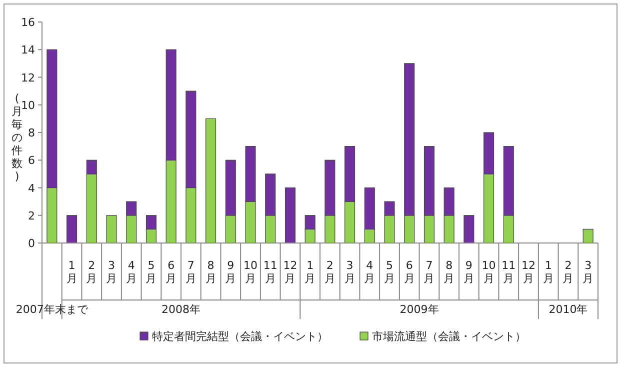  What do you see at coordinates (180, 309) in the screenshot?
I see `text: 2008年` at bounding box center [180, 309].